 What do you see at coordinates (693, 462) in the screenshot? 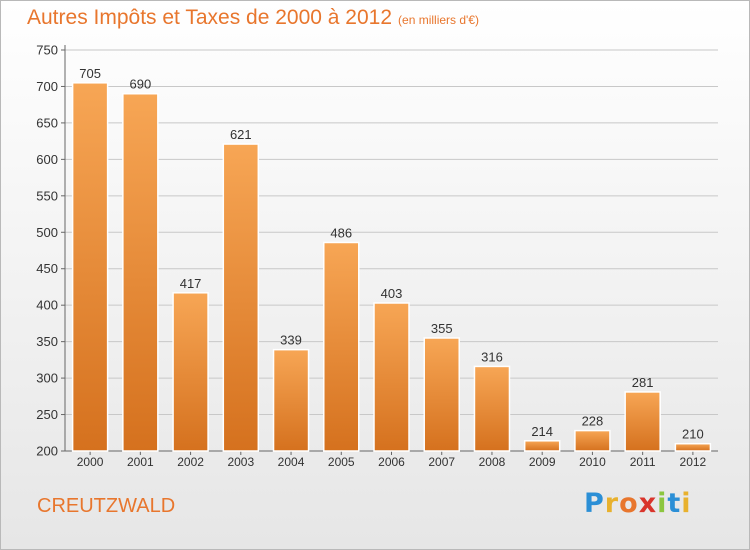
I see `x-tick-label: 2012` at bounding box center [693, 462].